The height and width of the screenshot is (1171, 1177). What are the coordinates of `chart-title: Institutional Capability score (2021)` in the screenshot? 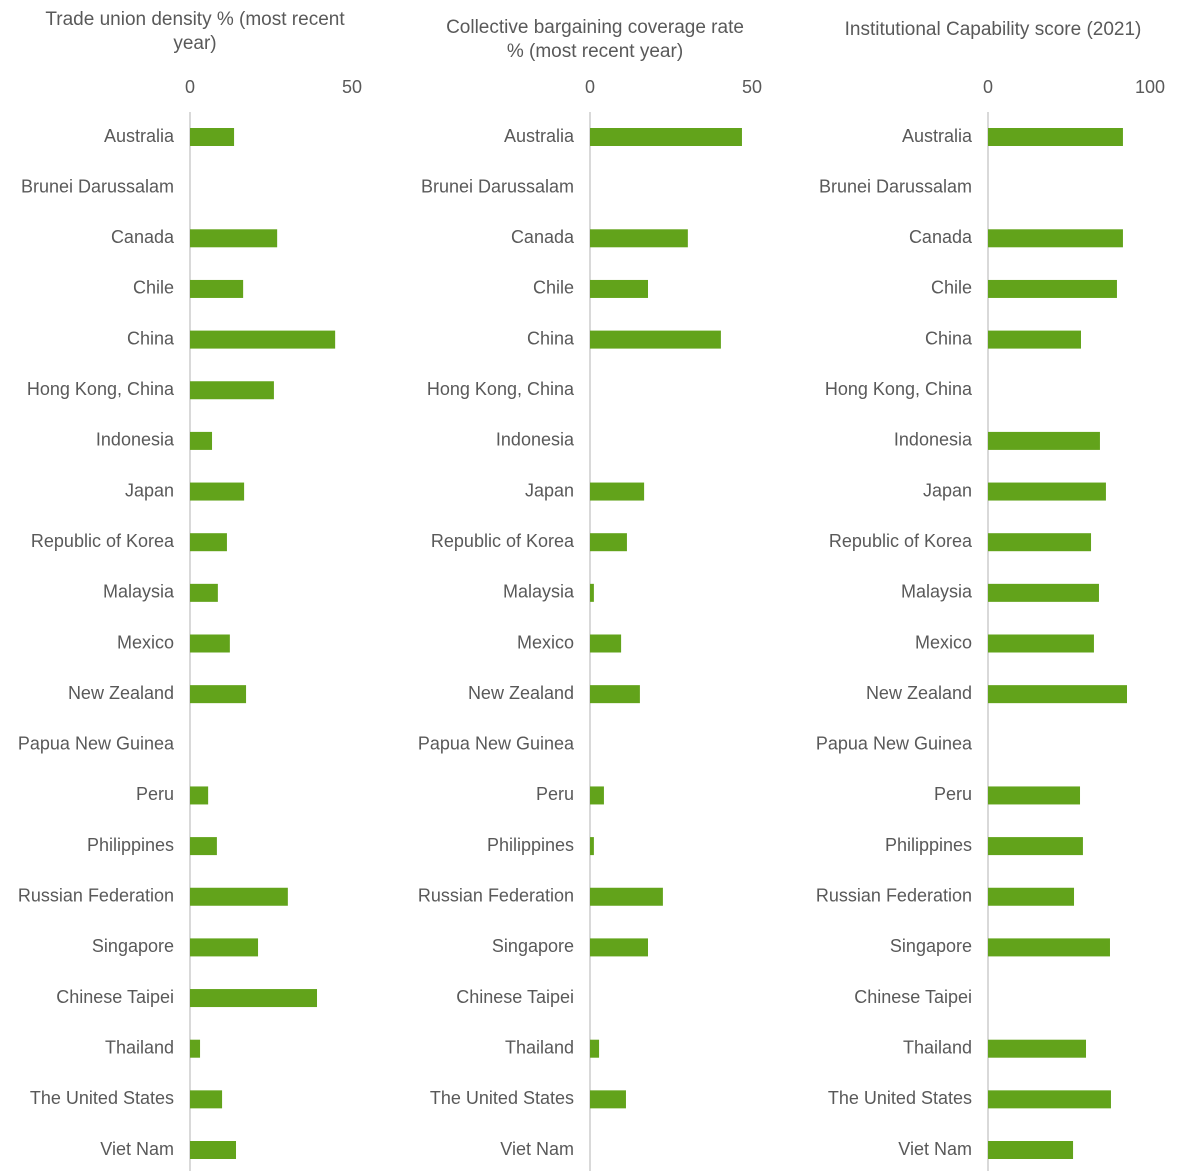 It's located at (993, 29).